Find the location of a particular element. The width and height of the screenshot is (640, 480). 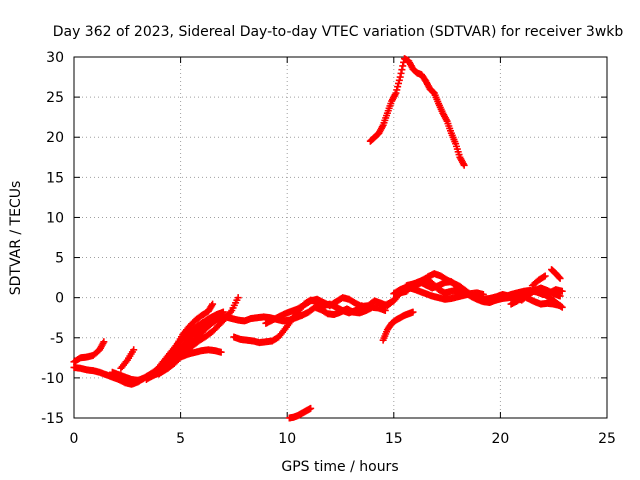

series-track-k is located at coordinates (438, 293).